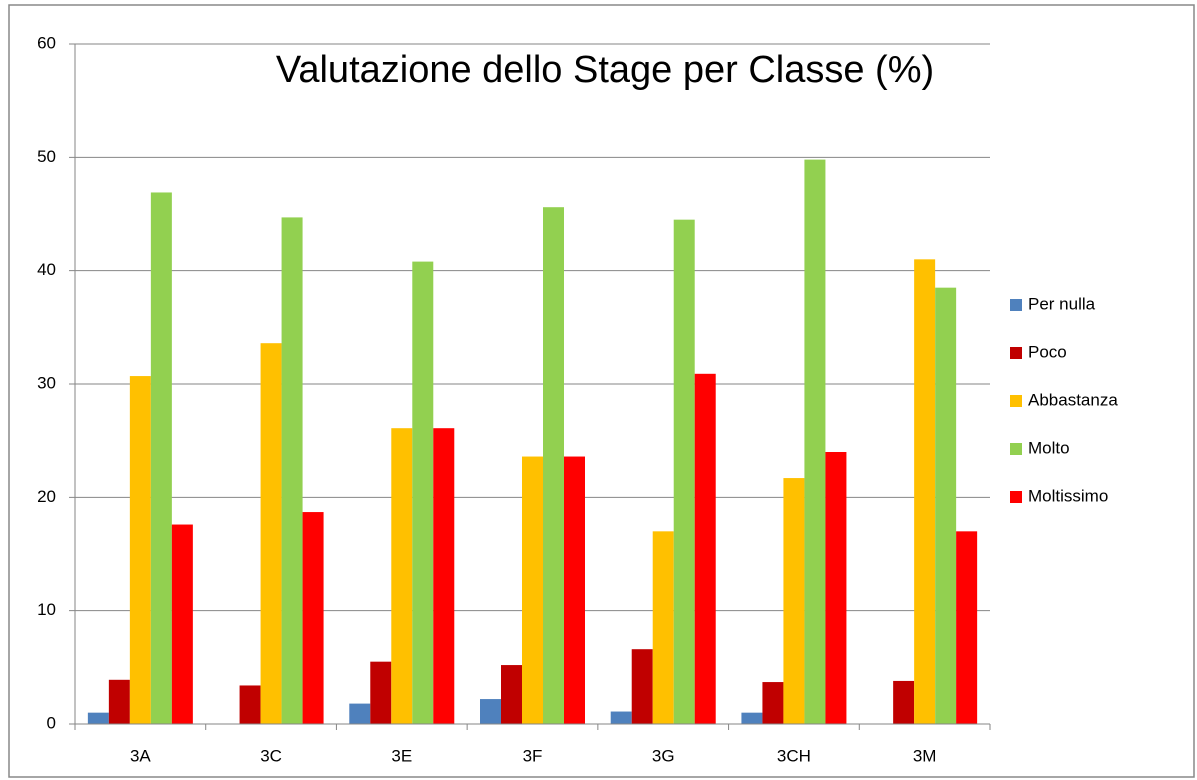  Describe the element at coordinates (794, 755) in the screenshot. I see `x-tick-label: 3CH` at that location.